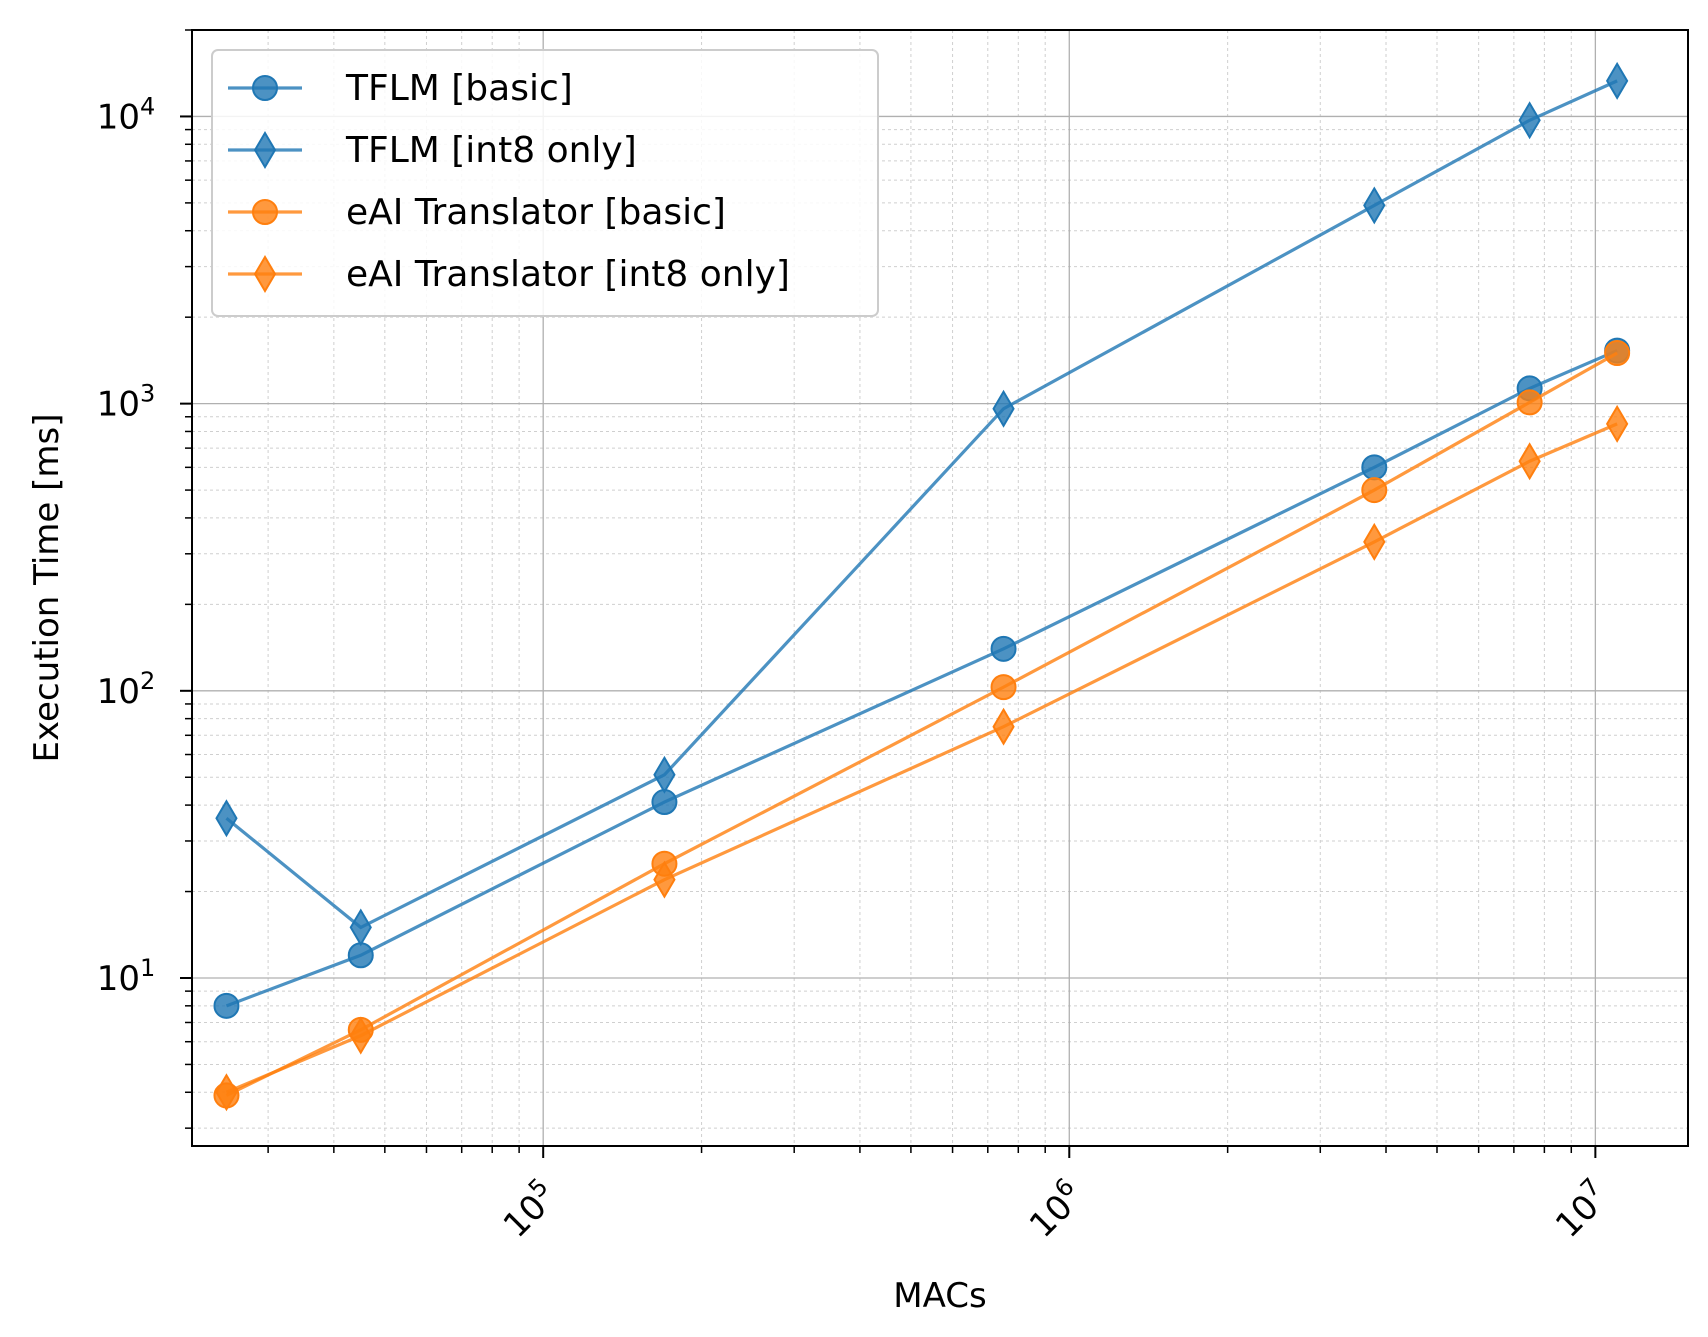  I want to click on legend-label: eAI Translator [int8 only], so click(568, 274).